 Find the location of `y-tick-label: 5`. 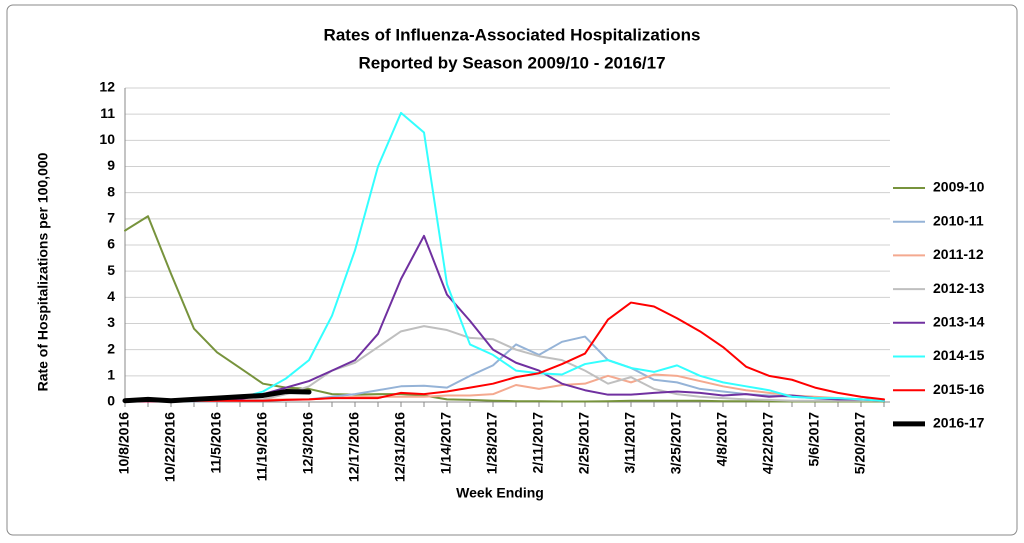

y-tick-label: 5 is located at coordinates (111, 270).